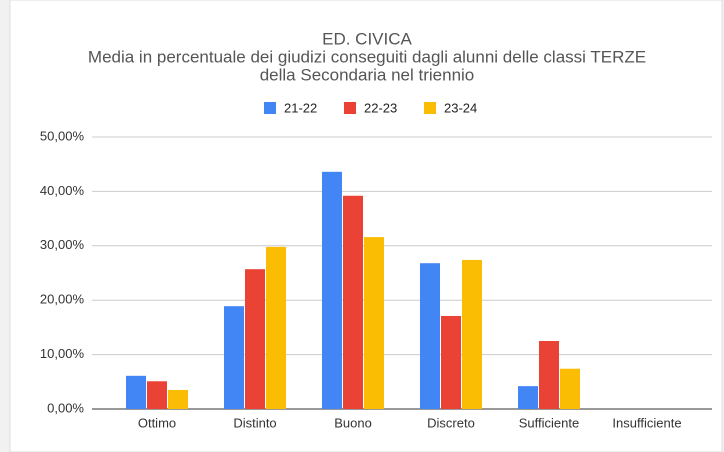 This screenshot has width=724, height=452. Describe the element at coordinates (353, 422) in the screenshot. I see `x-tick-label: Buono` at that location.